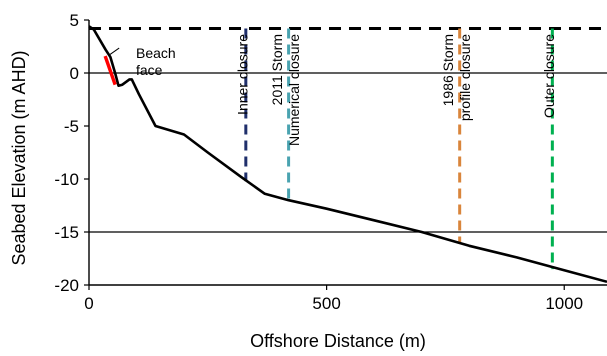  Describe the element at coordinates (465, 77) in the screenshot. I see `closure-label-3-line-2: profile closure` at that location.